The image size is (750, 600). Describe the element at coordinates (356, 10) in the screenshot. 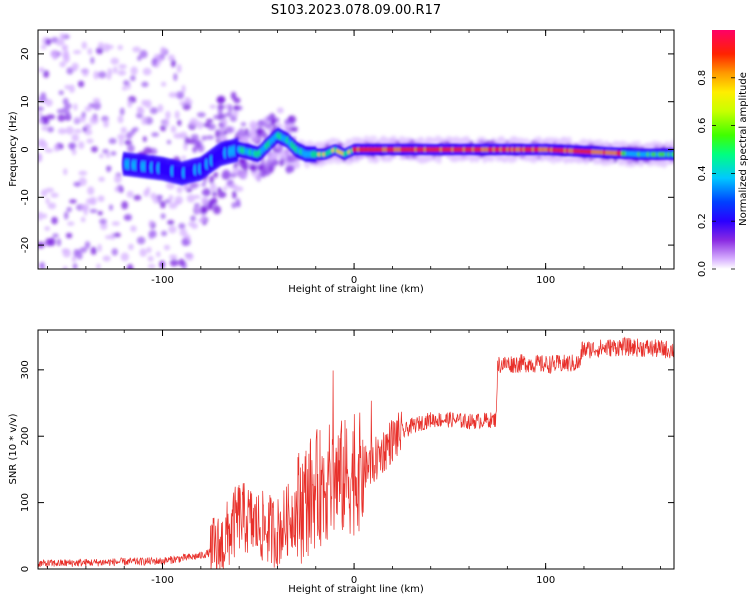

I see `figure-title: S103.2023.078.09.00.R17` at that location.